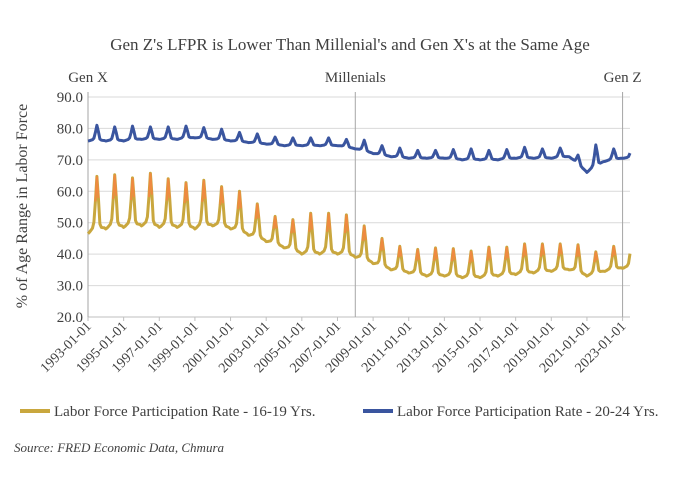 The height and width of the screenshot is (478, 700). I want to click on y-tick-label: 40.0, so click(70, 255).